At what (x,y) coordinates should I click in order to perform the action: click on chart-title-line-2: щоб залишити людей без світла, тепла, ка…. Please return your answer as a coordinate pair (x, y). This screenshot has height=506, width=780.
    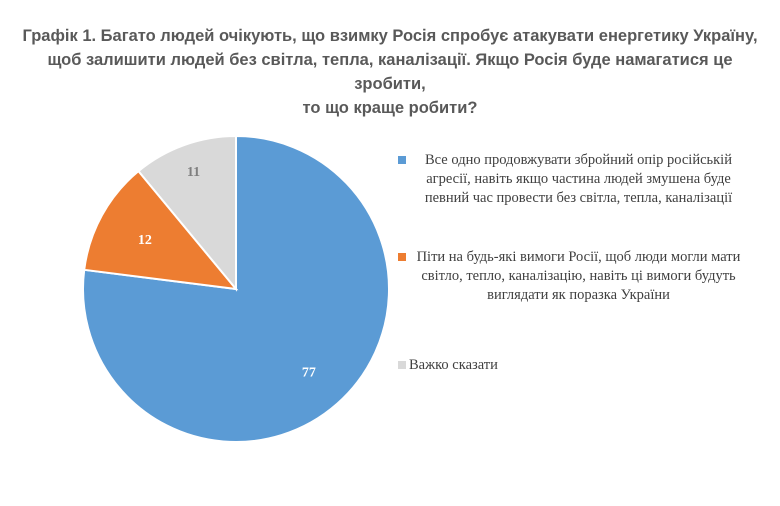
    Looking at the image, I should click on (390, 72).